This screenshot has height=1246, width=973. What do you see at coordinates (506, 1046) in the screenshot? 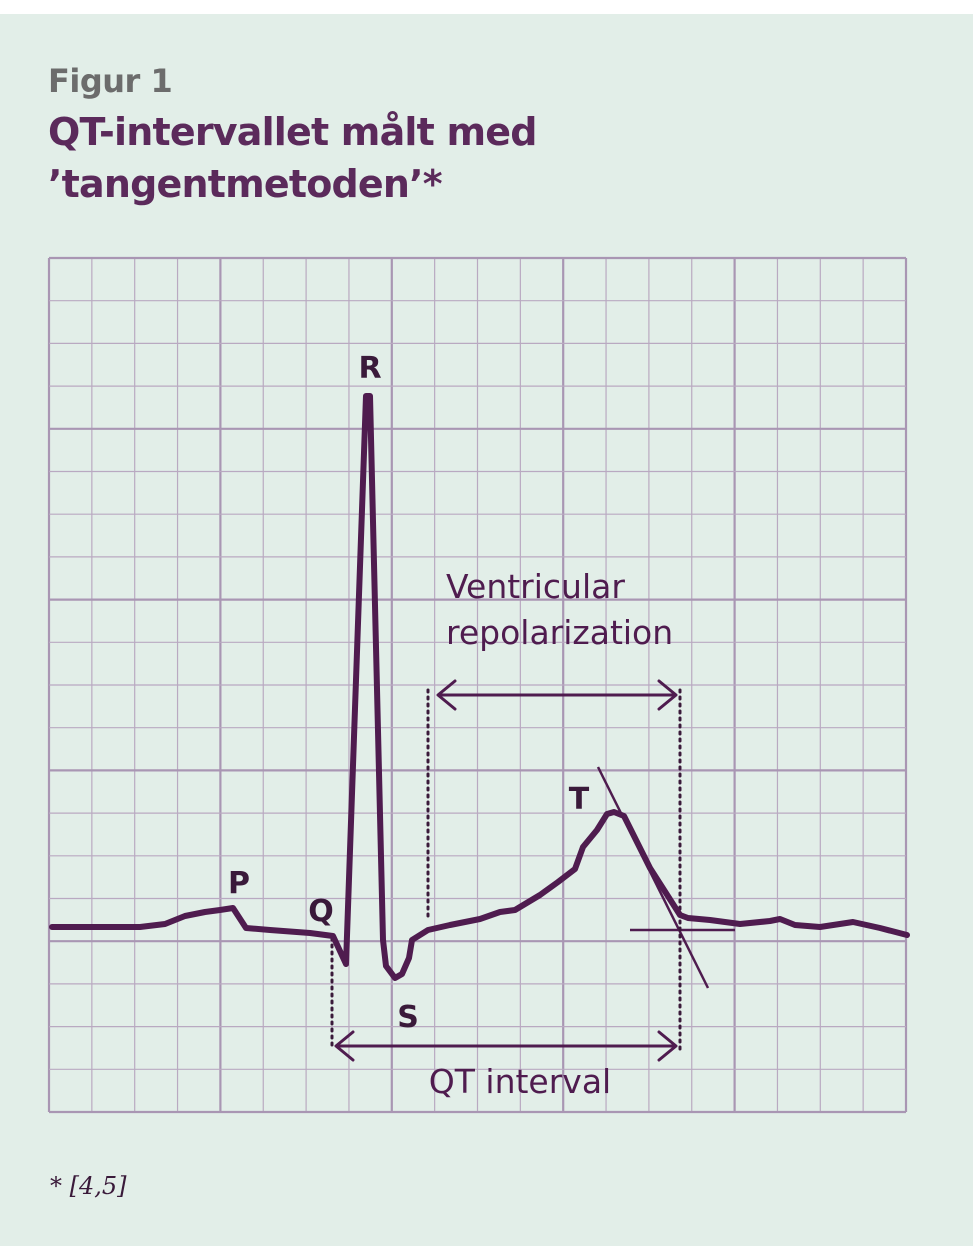
I see `qt-interval-arrow` at bounding box center [506, 1046].